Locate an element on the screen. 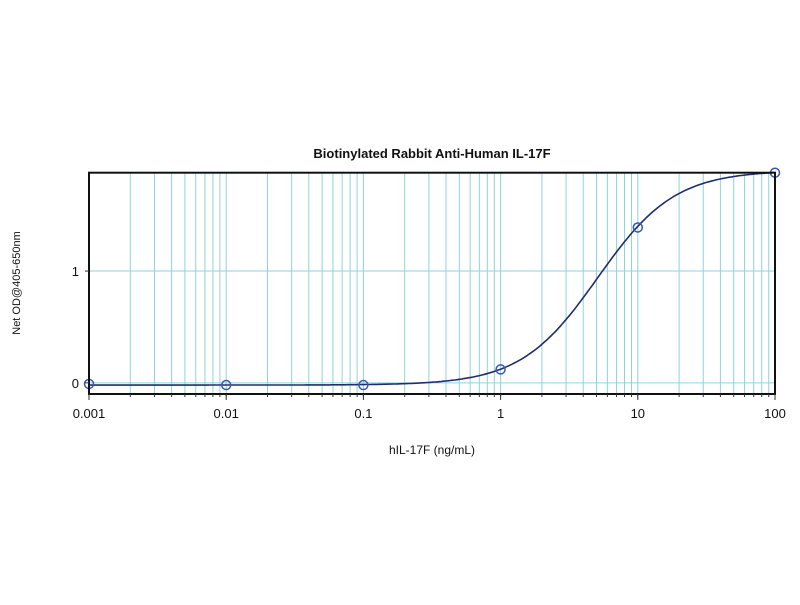 The width and height of the screenshot is (800, 605). y-tick-label: 0 is located at coordinates (75, 383).